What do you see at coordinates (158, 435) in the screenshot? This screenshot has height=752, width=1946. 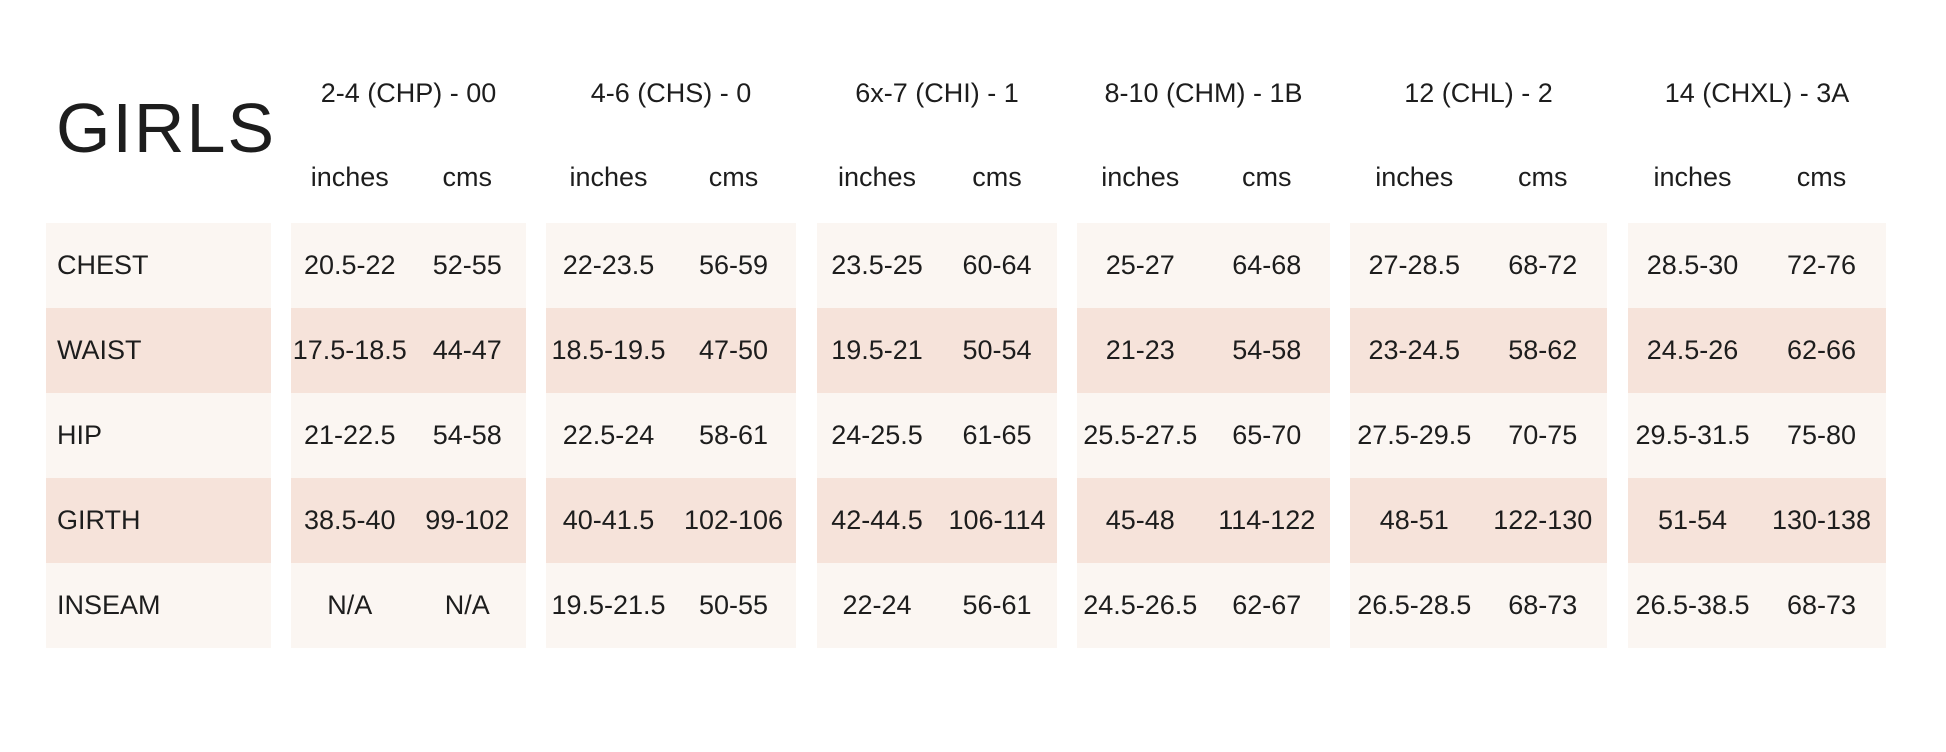 I see `row-label: HIP` at bounding box center [158, 435].